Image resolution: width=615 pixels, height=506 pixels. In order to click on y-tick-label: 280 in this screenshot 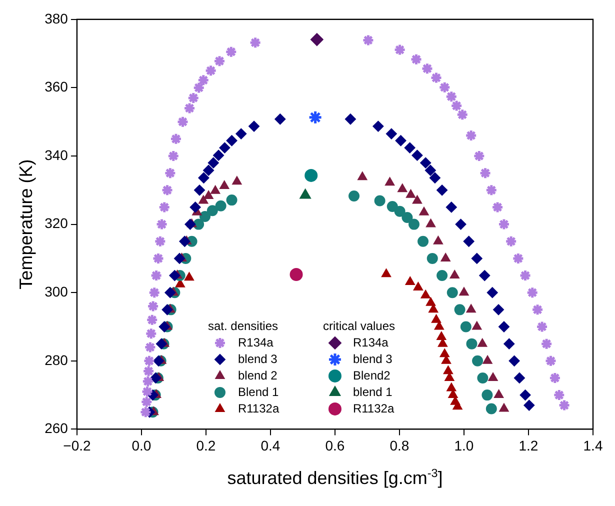, I will do `click(56, 360)`.